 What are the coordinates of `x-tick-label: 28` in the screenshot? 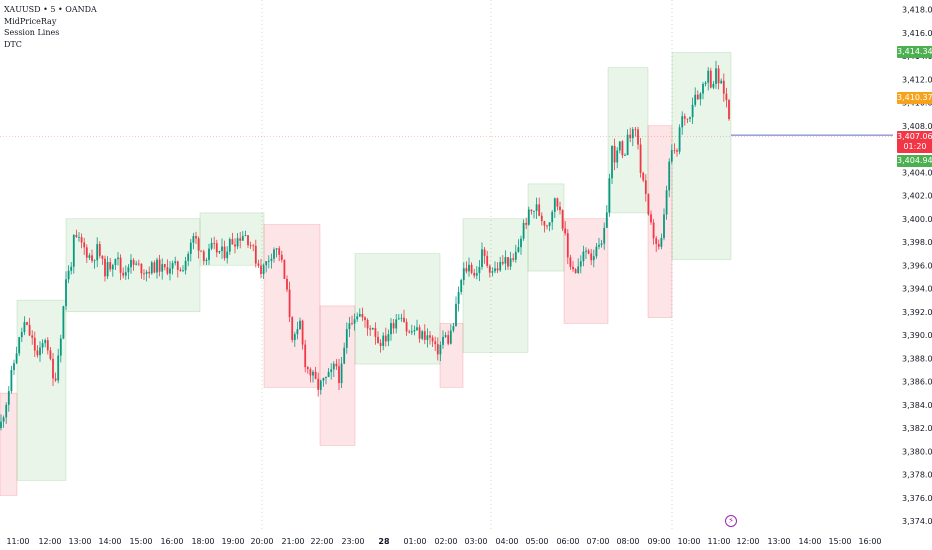 It's located at (384, 541).